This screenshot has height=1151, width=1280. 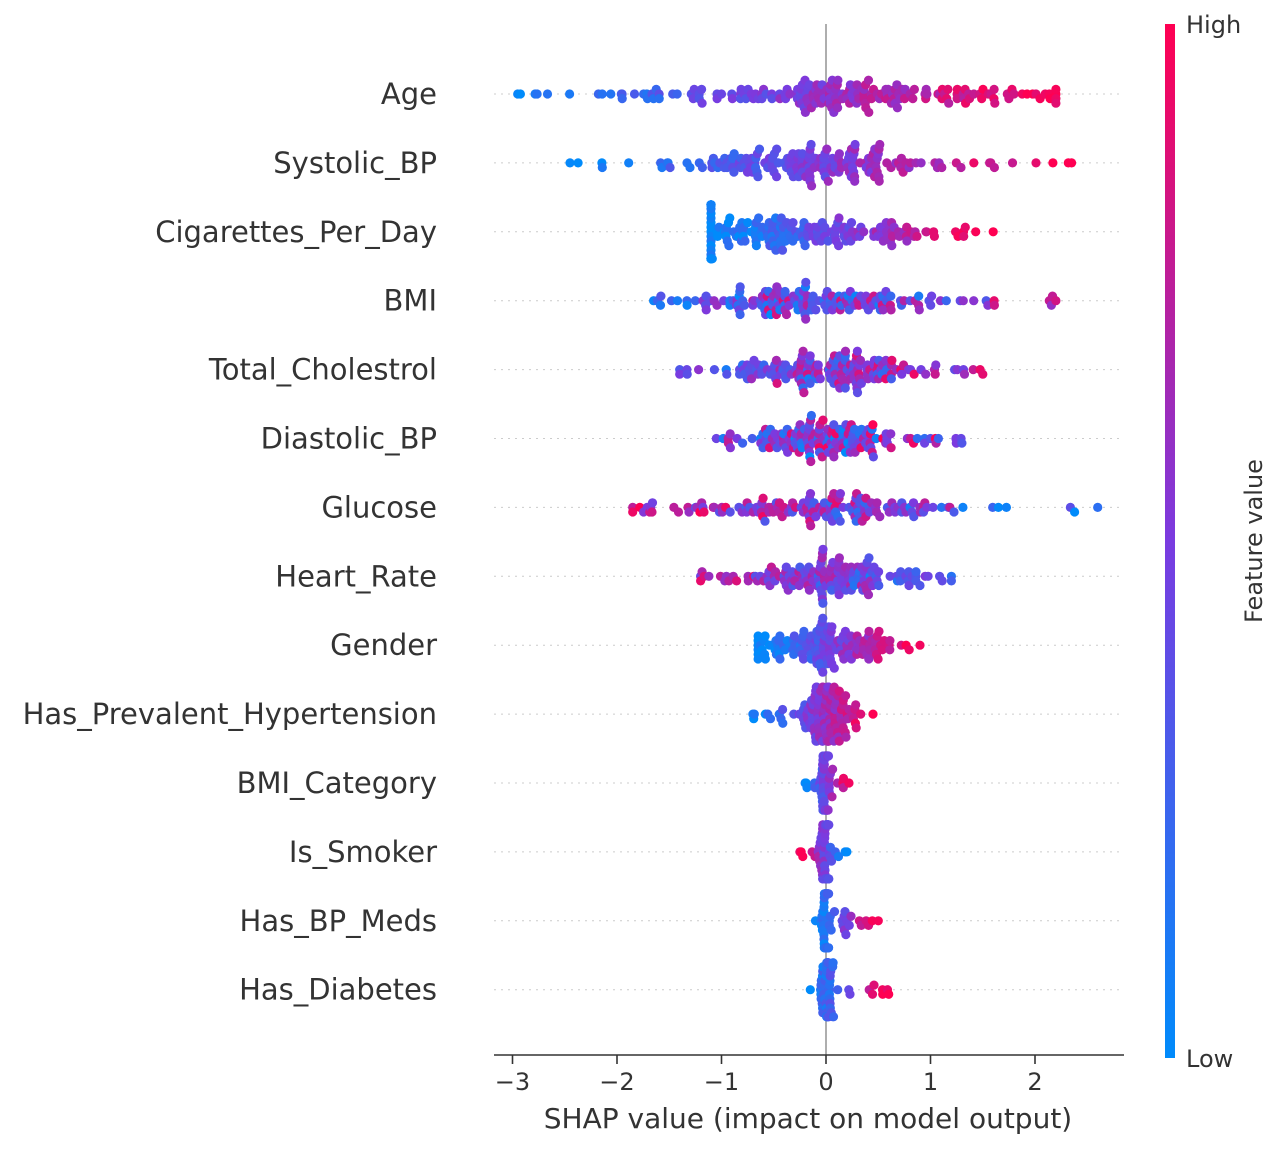 What do you see at coordinates (363, 852) in the screenshot?
I see `feature-label: Is_Smoker` at bounding box center [363, 852].